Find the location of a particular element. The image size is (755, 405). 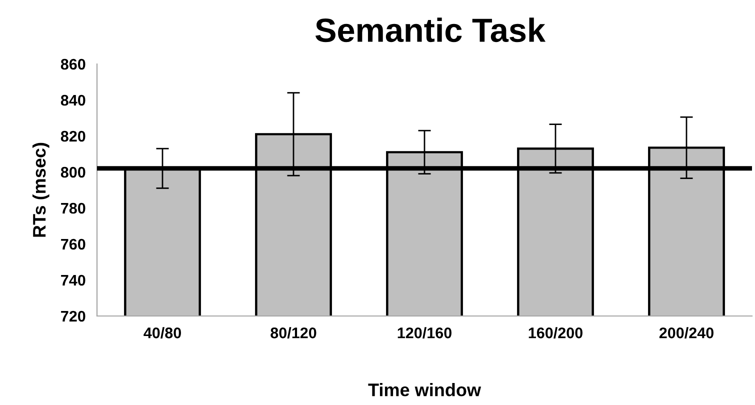

x-tick-label: 40/80 is located at coordinates (162, 332).